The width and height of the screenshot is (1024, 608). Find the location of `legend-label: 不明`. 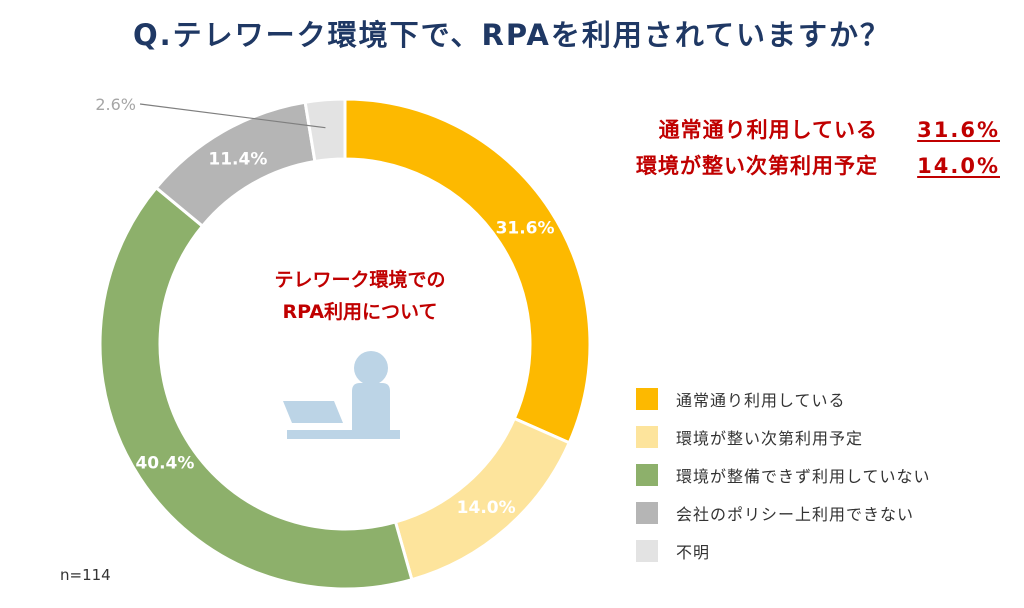

legend-label: 不明 is located at coordinates (693, 552).